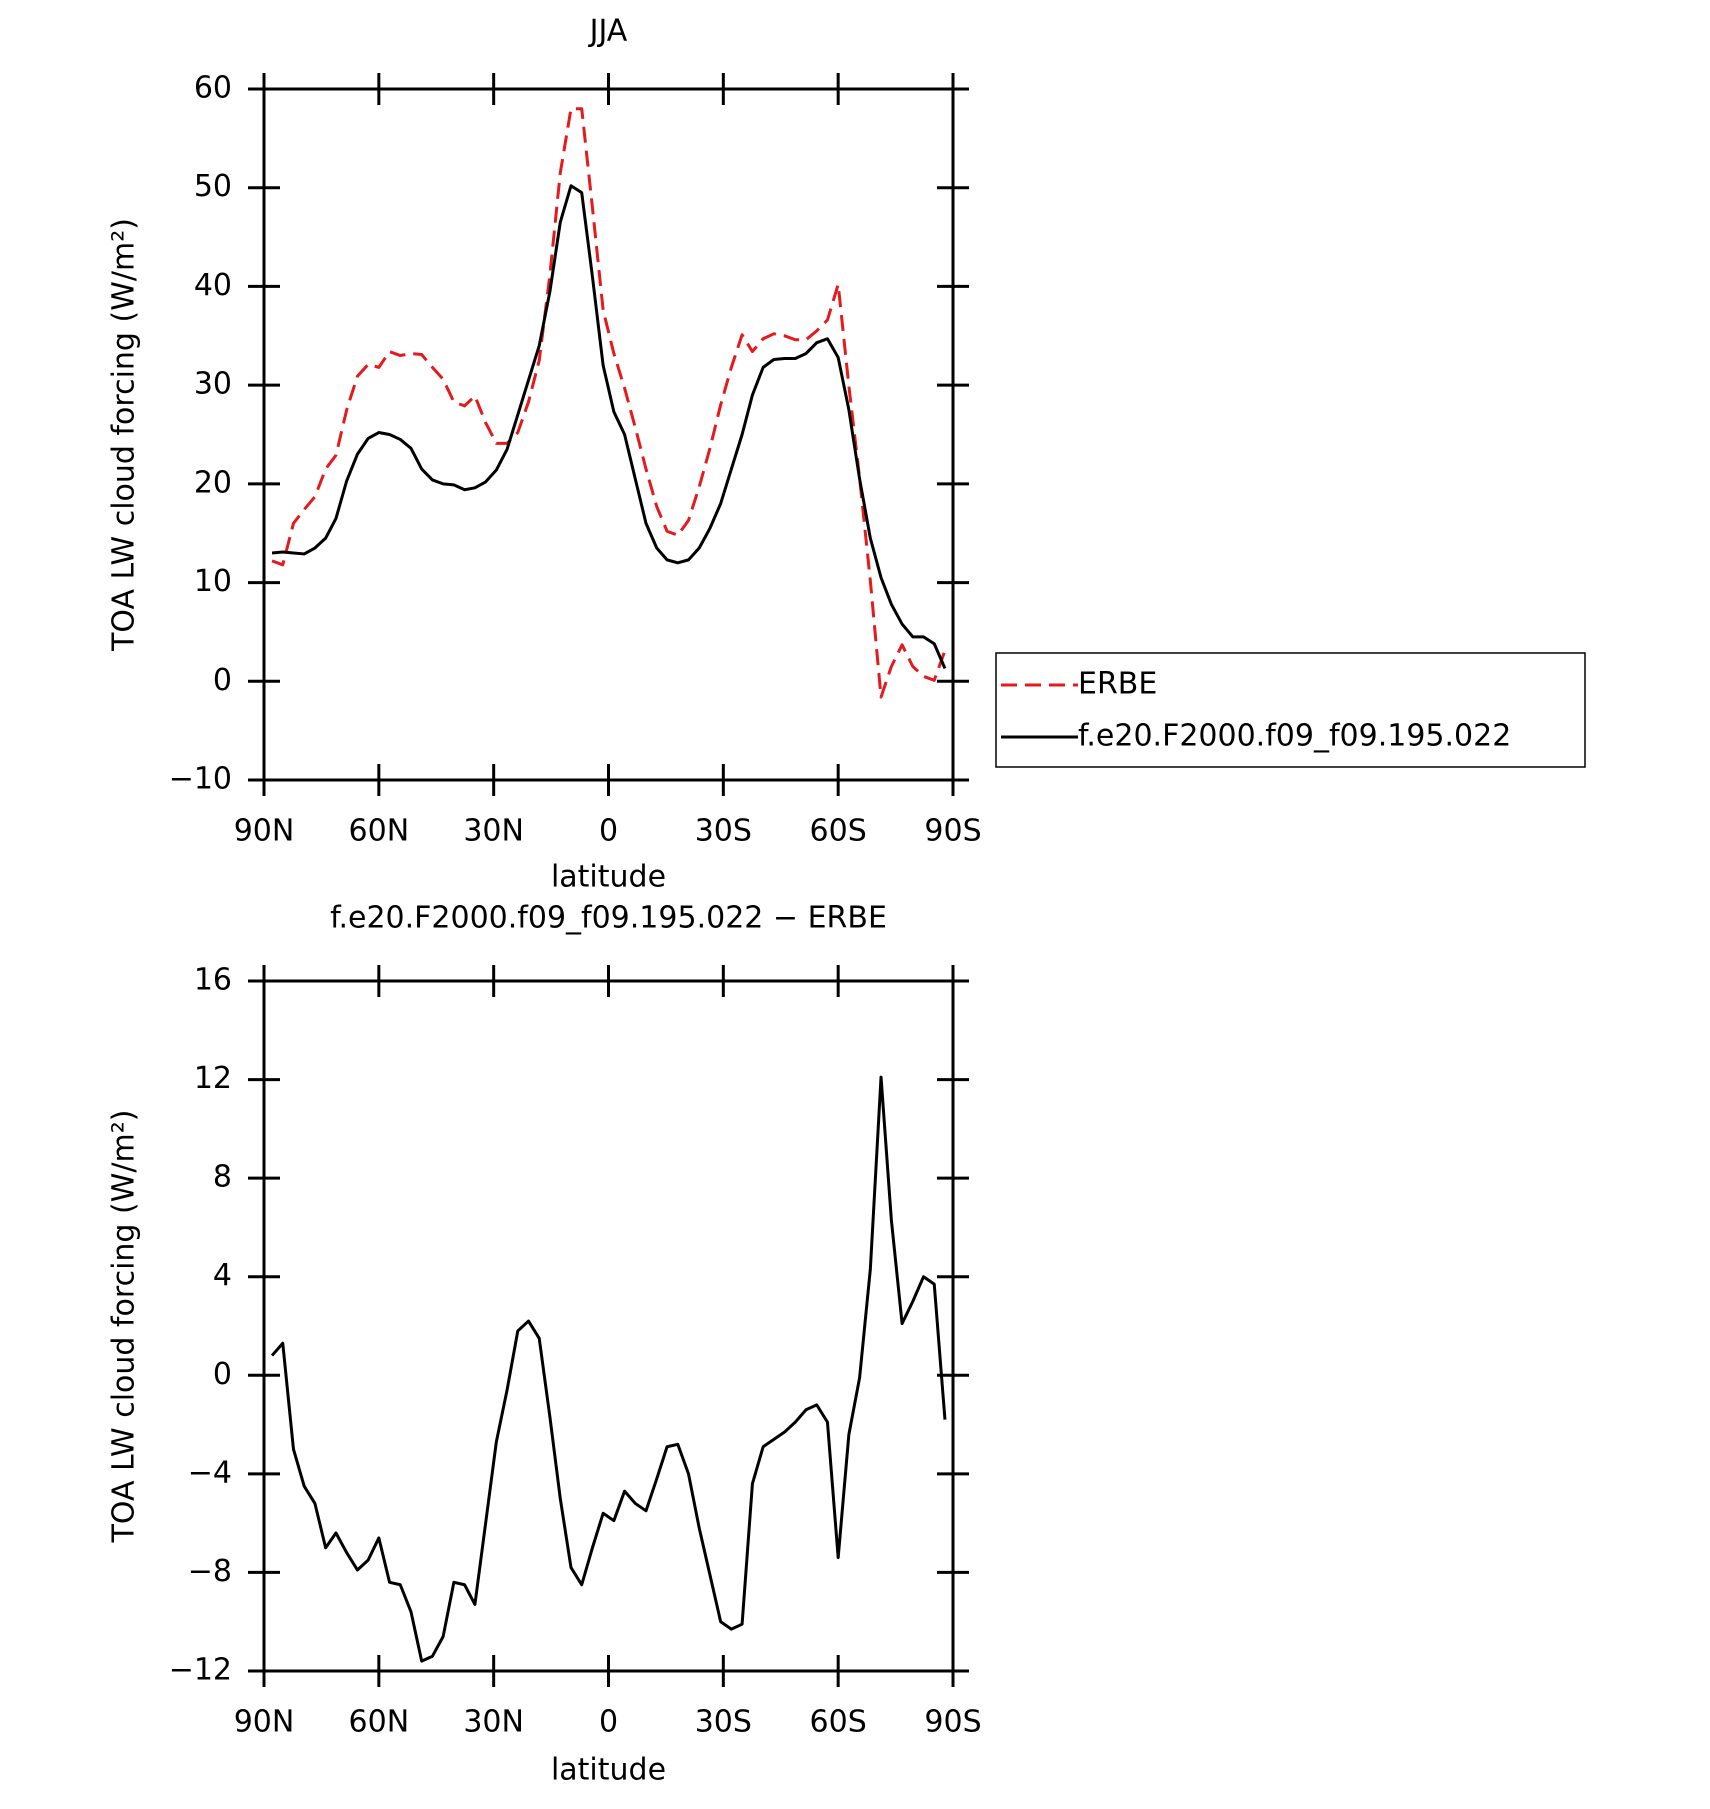 Image resolution: width=1710 pixels, height=1809 pixels. Describe the element at coordinates (213, 482) in the screenshot. I see `y-tick-label: 20` at that location.